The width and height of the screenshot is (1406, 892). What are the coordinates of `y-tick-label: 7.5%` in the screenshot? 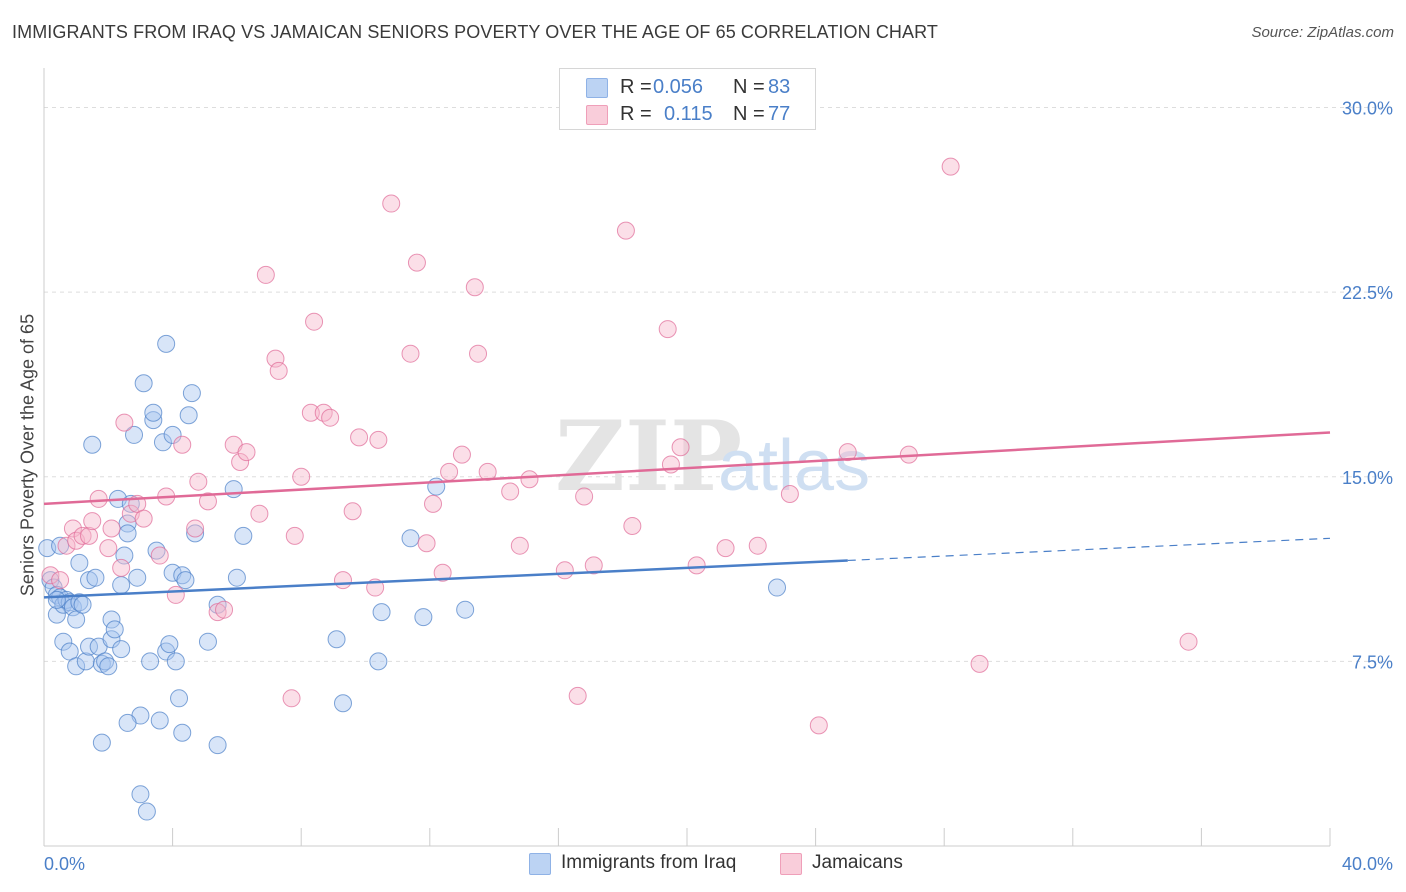 It's located at (1372, 662).